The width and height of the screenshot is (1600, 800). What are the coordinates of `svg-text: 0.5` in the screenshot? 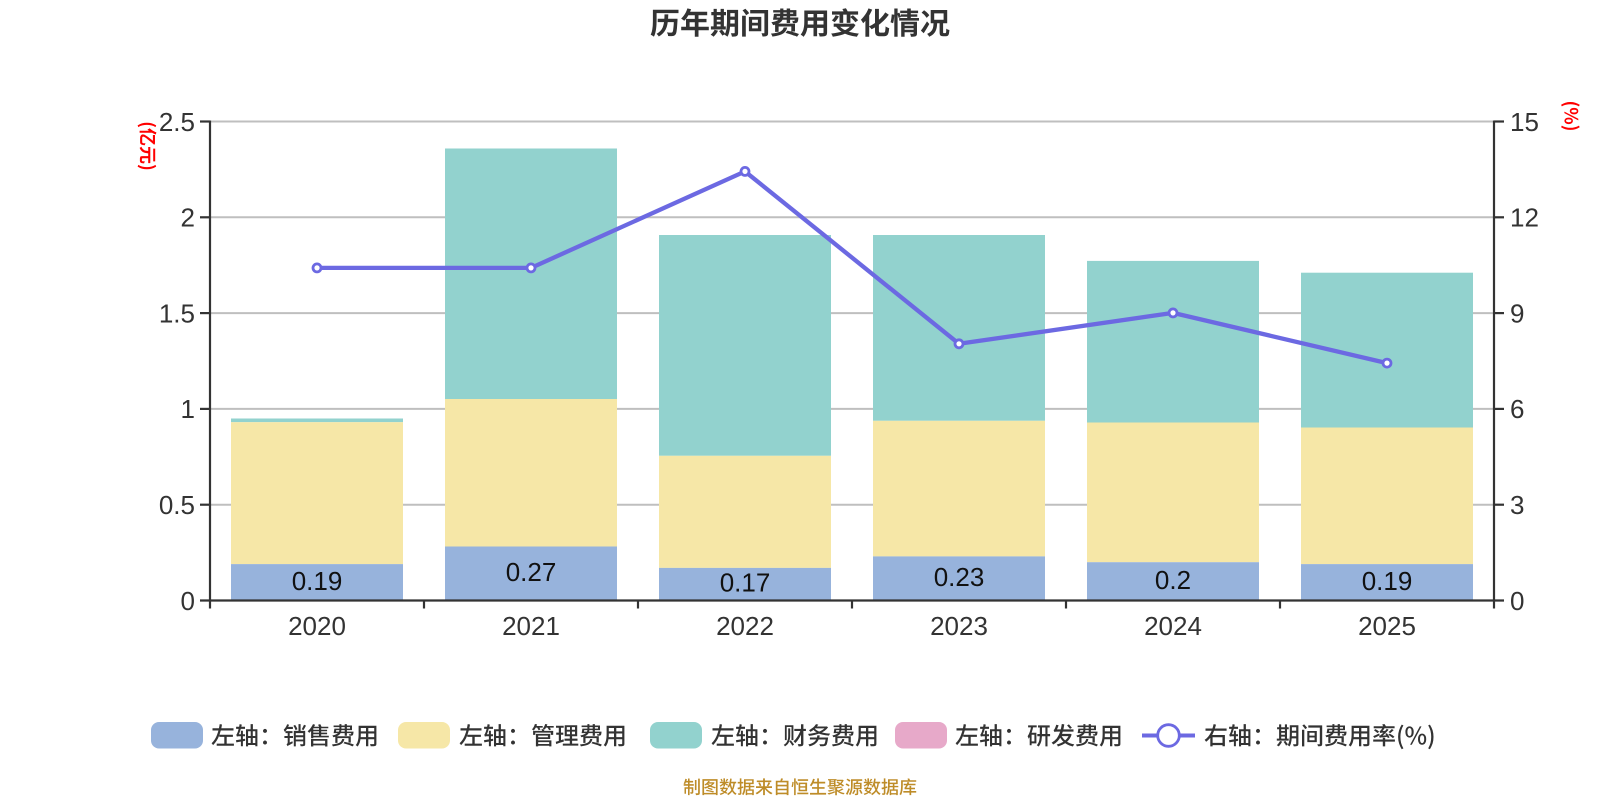 It's located at (177, 505).